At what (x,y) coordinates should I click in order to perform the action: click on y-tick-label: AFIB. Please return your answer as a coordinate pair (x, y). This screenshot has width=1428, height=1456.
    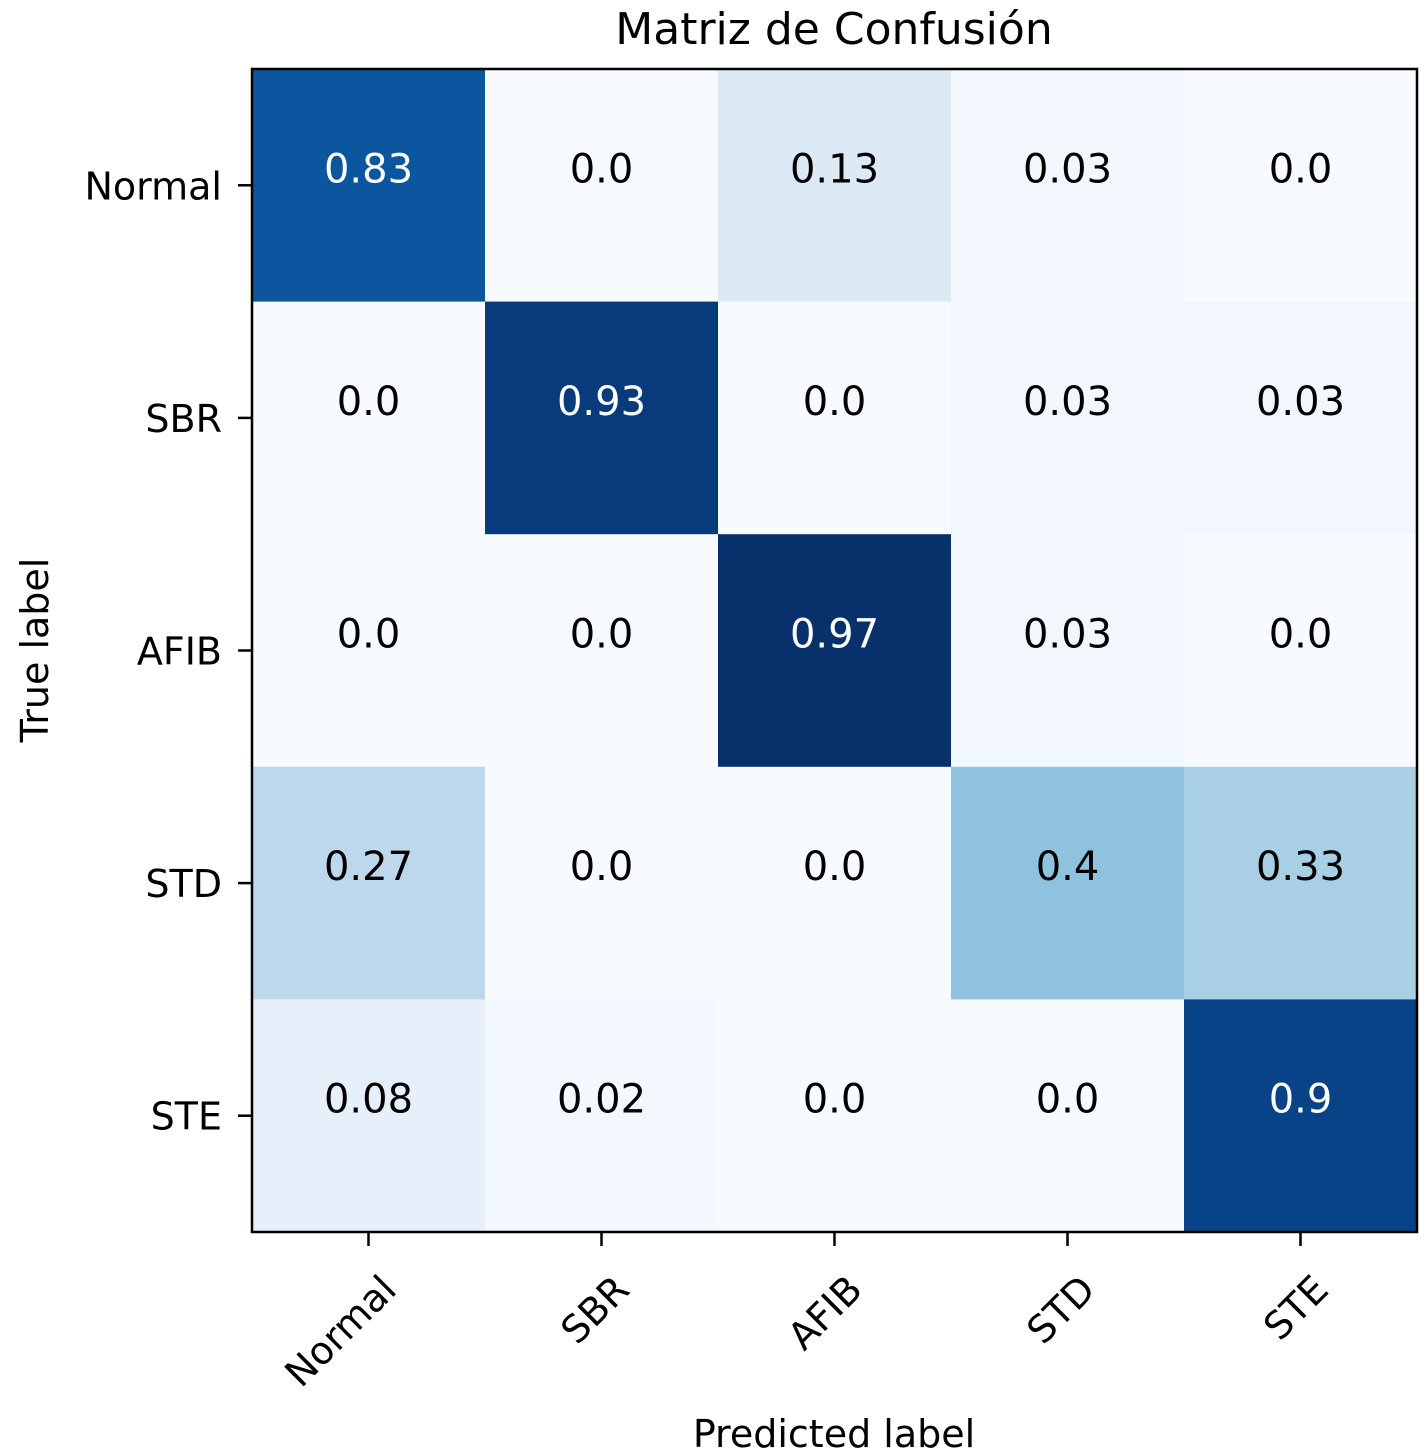
    Looking at the image, I should click on (179, 652).